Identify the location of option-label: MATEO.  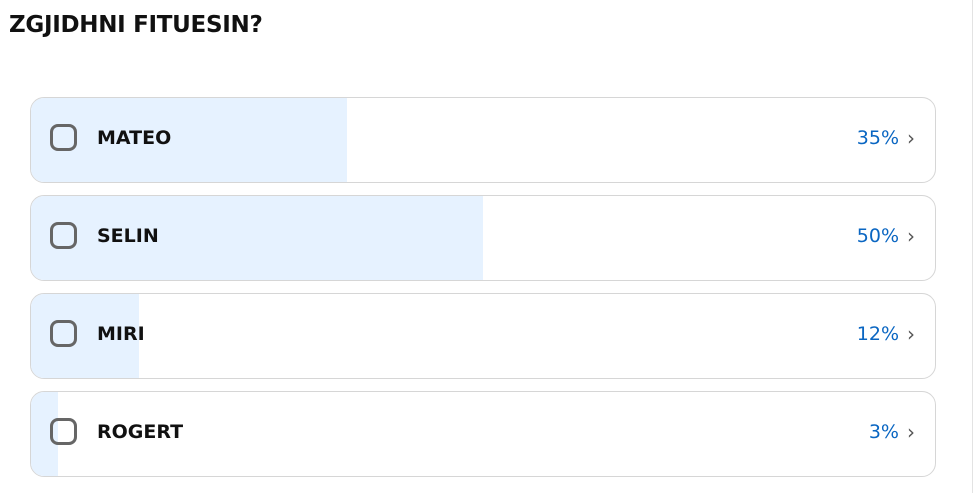
(134, 138).